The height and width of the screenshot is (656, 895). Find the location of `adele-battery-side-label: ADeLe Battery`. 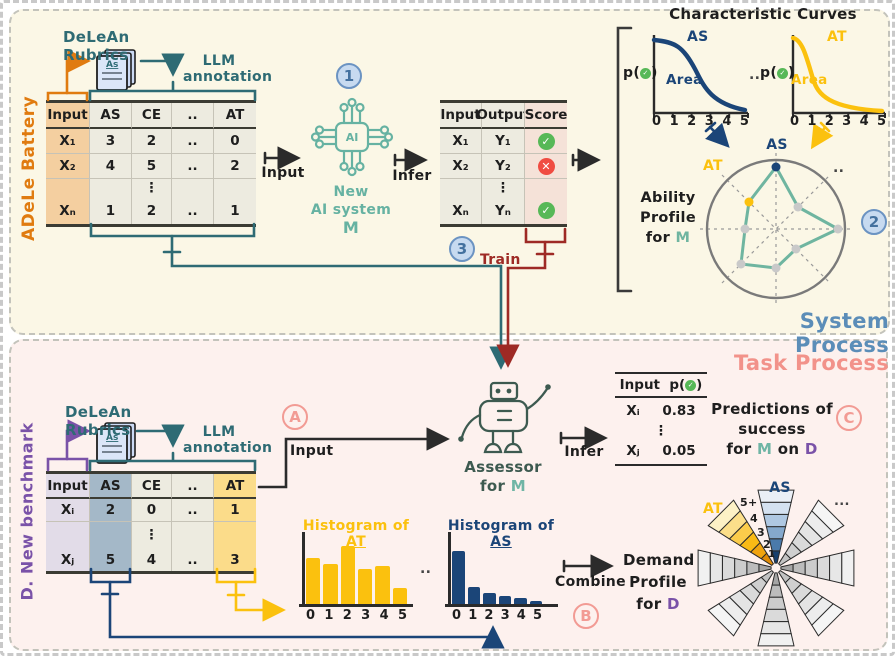

adele-battery-side-label: ADeLe Battery is located at coordinates (29, 168).